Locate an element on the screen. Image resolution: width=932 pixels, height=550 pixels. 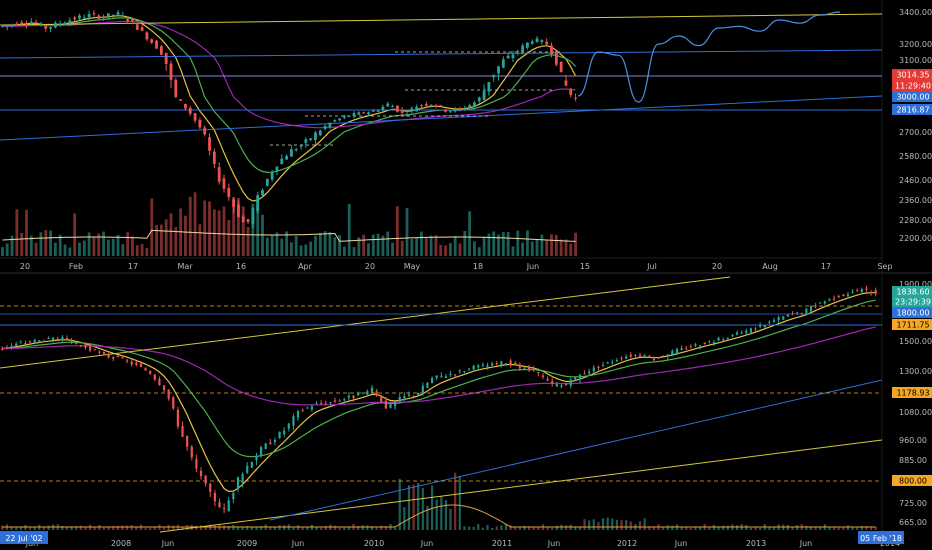
bottom-x-tick-label: 2009 is located at coordinates (247, 543).